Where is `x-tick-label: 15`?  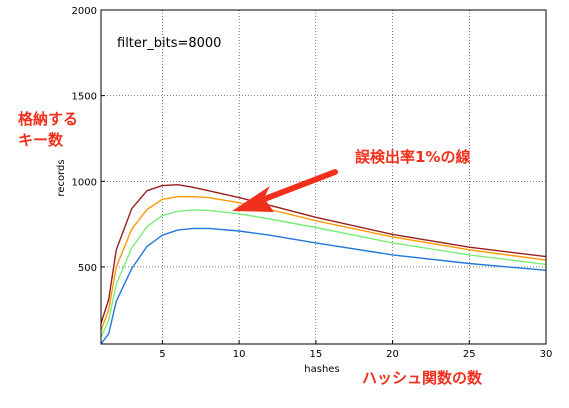
x-tick-label: 15 is located at coordinates (315, 354).